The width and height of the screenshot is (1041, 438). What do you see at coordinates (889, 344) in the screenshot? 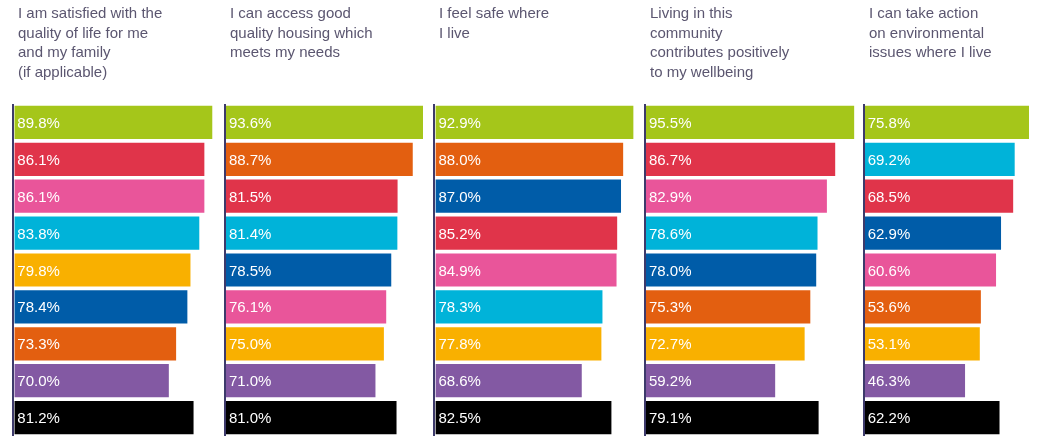
I see `data-label: 53.1%` at bounding box center [889, 344].